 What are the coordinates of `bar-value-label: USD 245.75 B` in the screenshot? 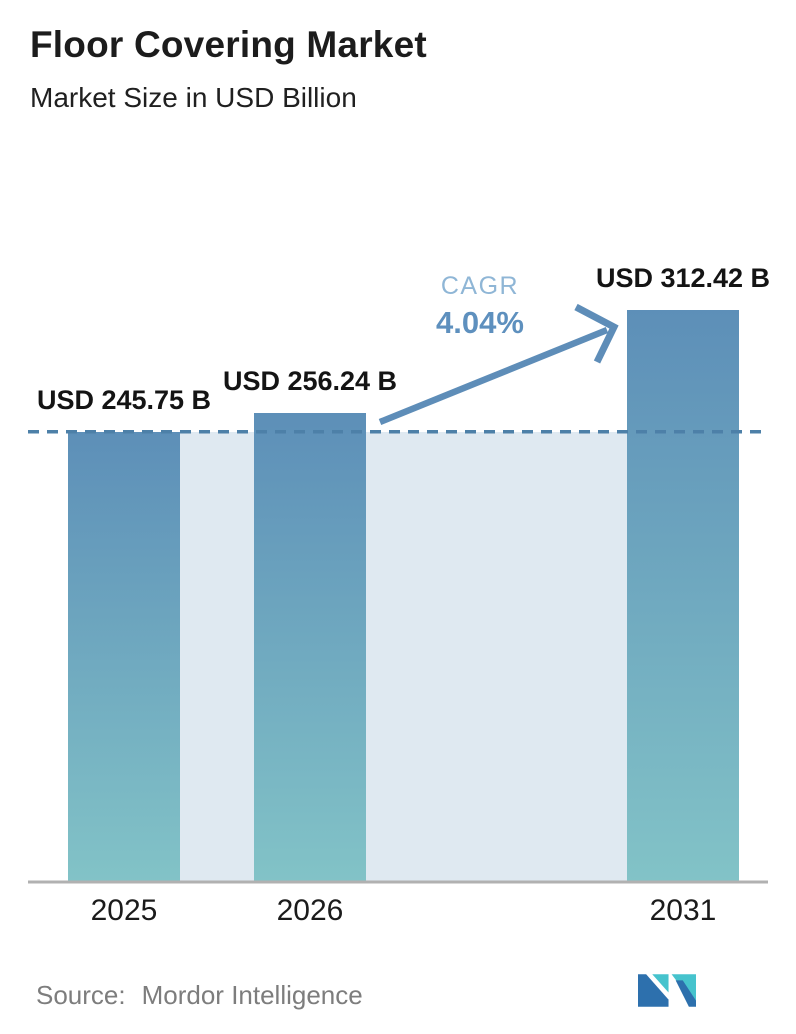 It's located at (124, 399).